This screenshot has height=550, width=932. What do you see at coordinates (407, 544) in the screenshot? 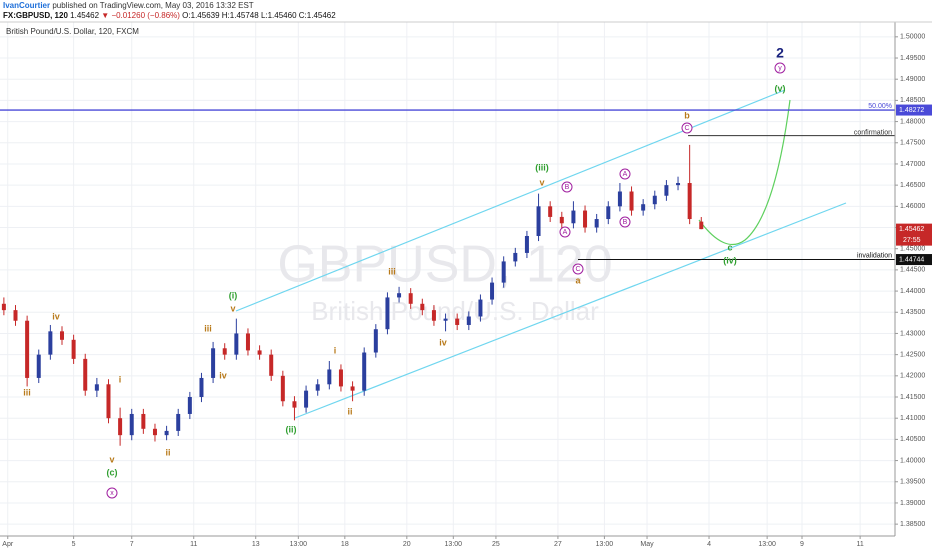
I see `x-tick-label: 20` at bounding box center [407, 544].